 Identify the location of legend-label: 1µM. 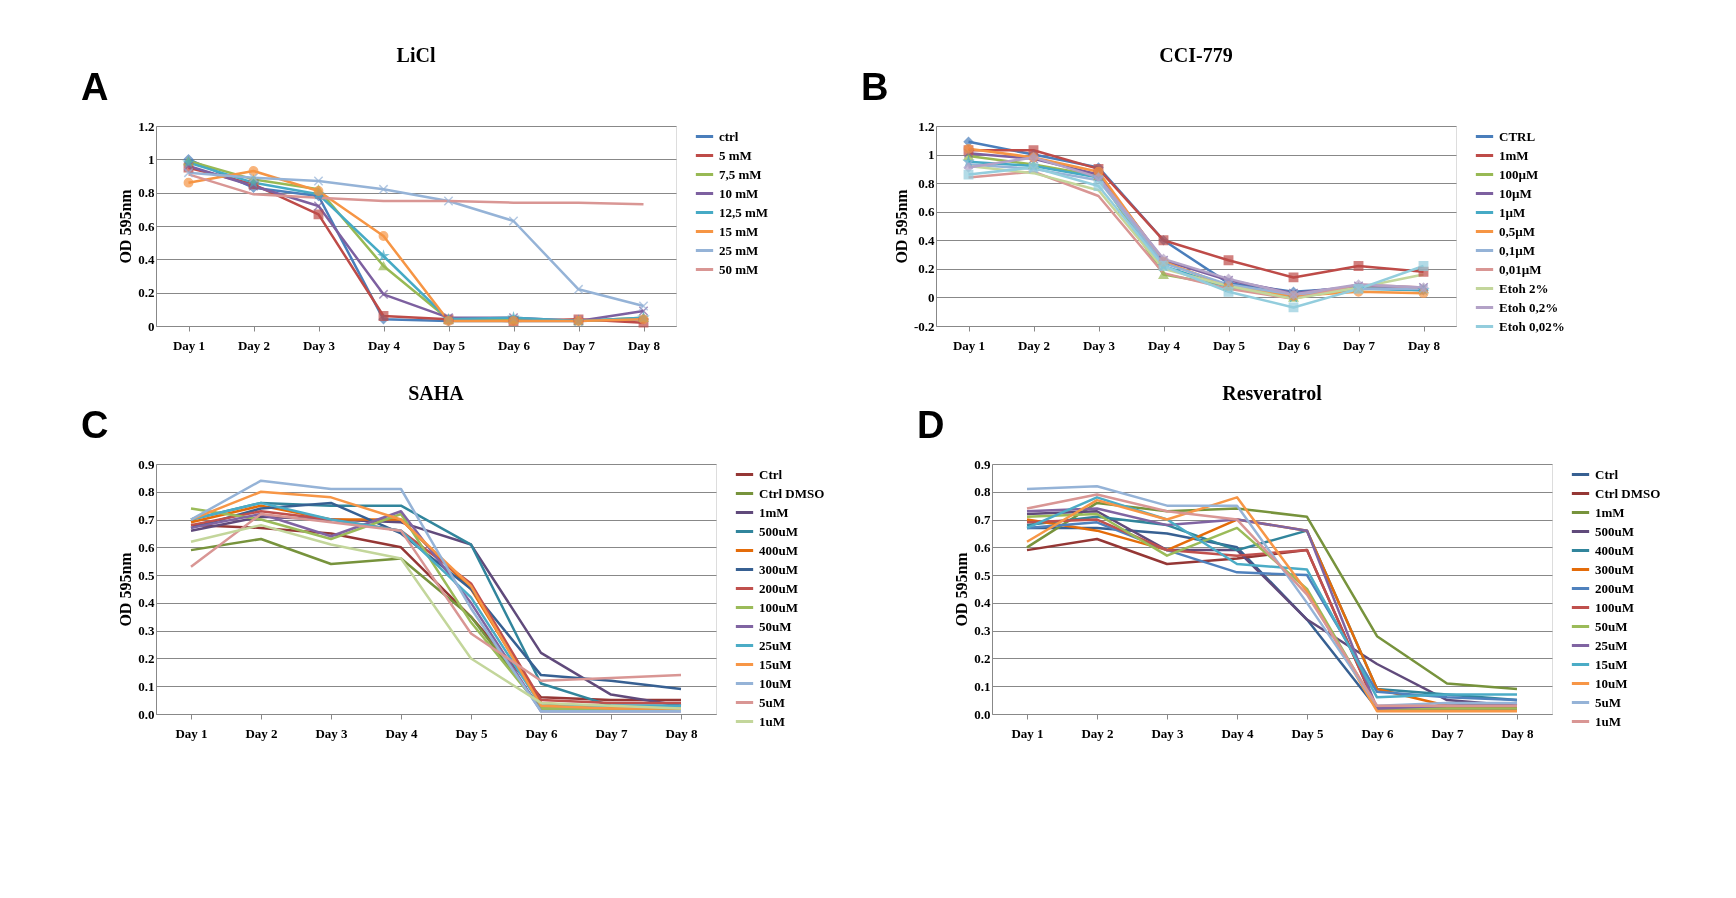
(1512, 212).